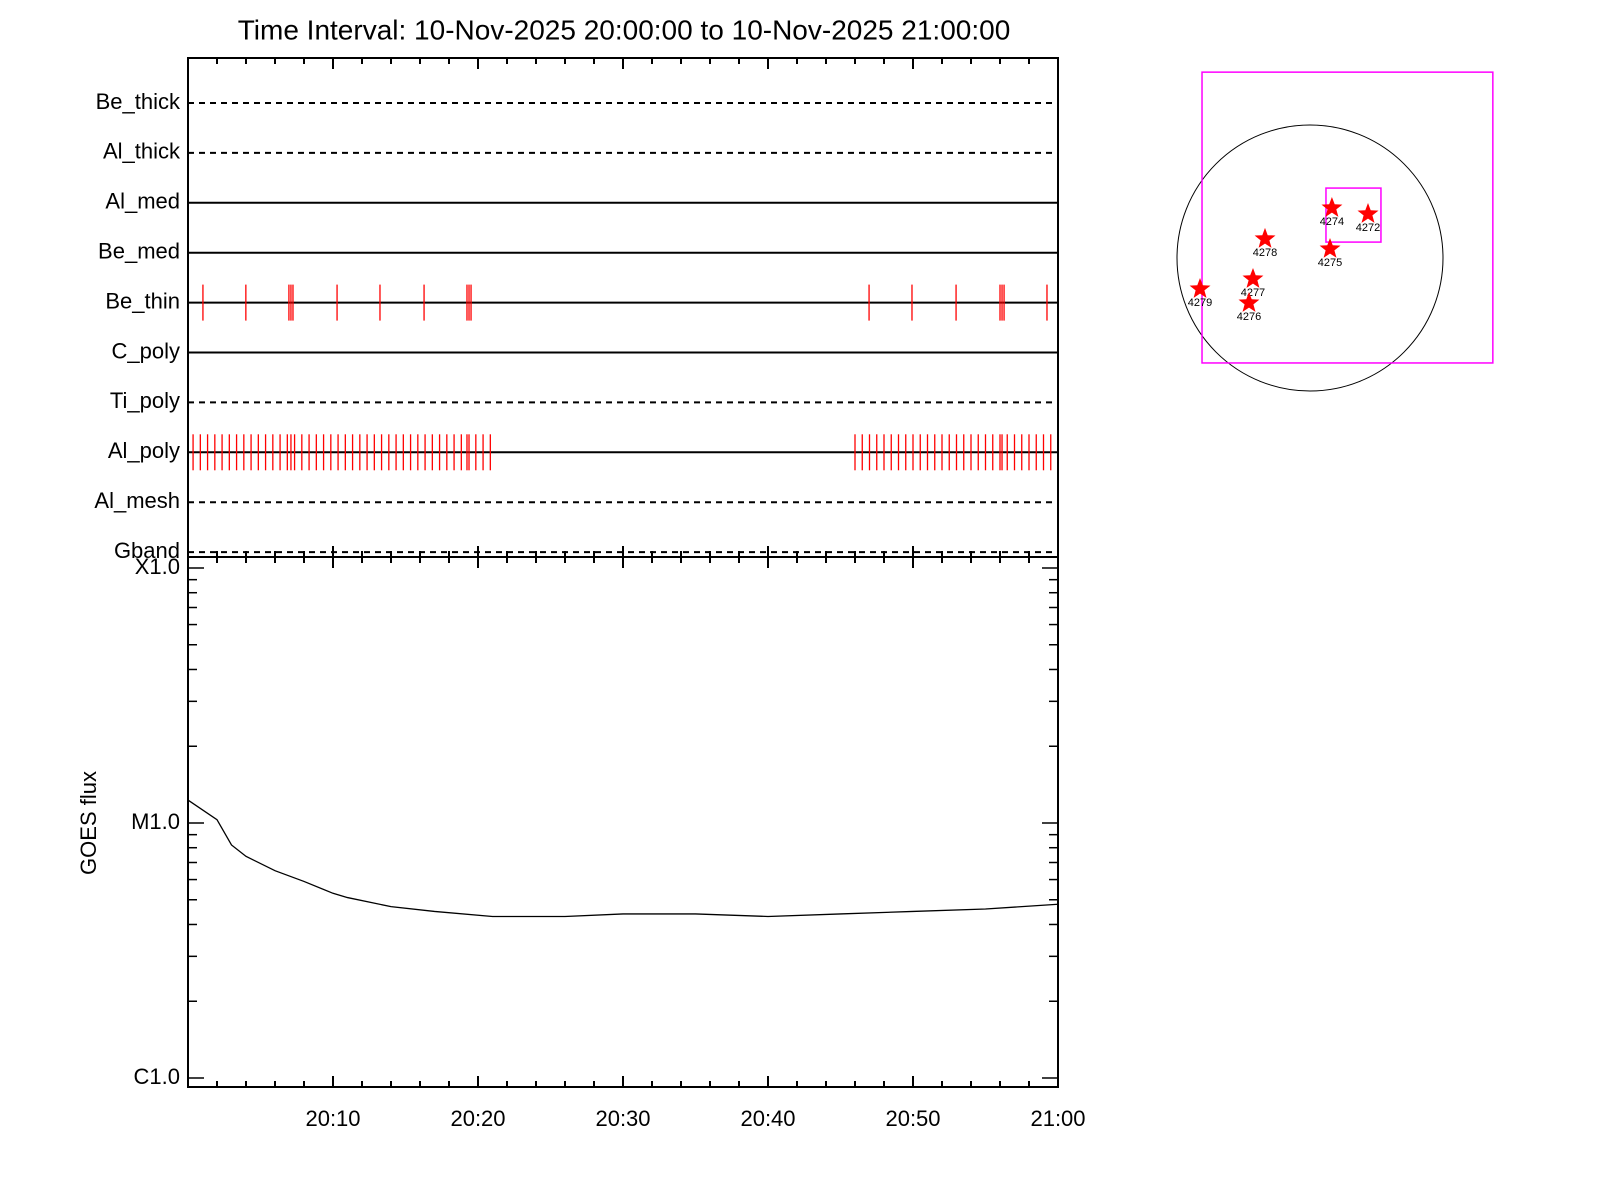 Image resolution: width=1600 pixels, height=1200 pixels. I want to click on filter-label: Al_thick, so click(142, 151).